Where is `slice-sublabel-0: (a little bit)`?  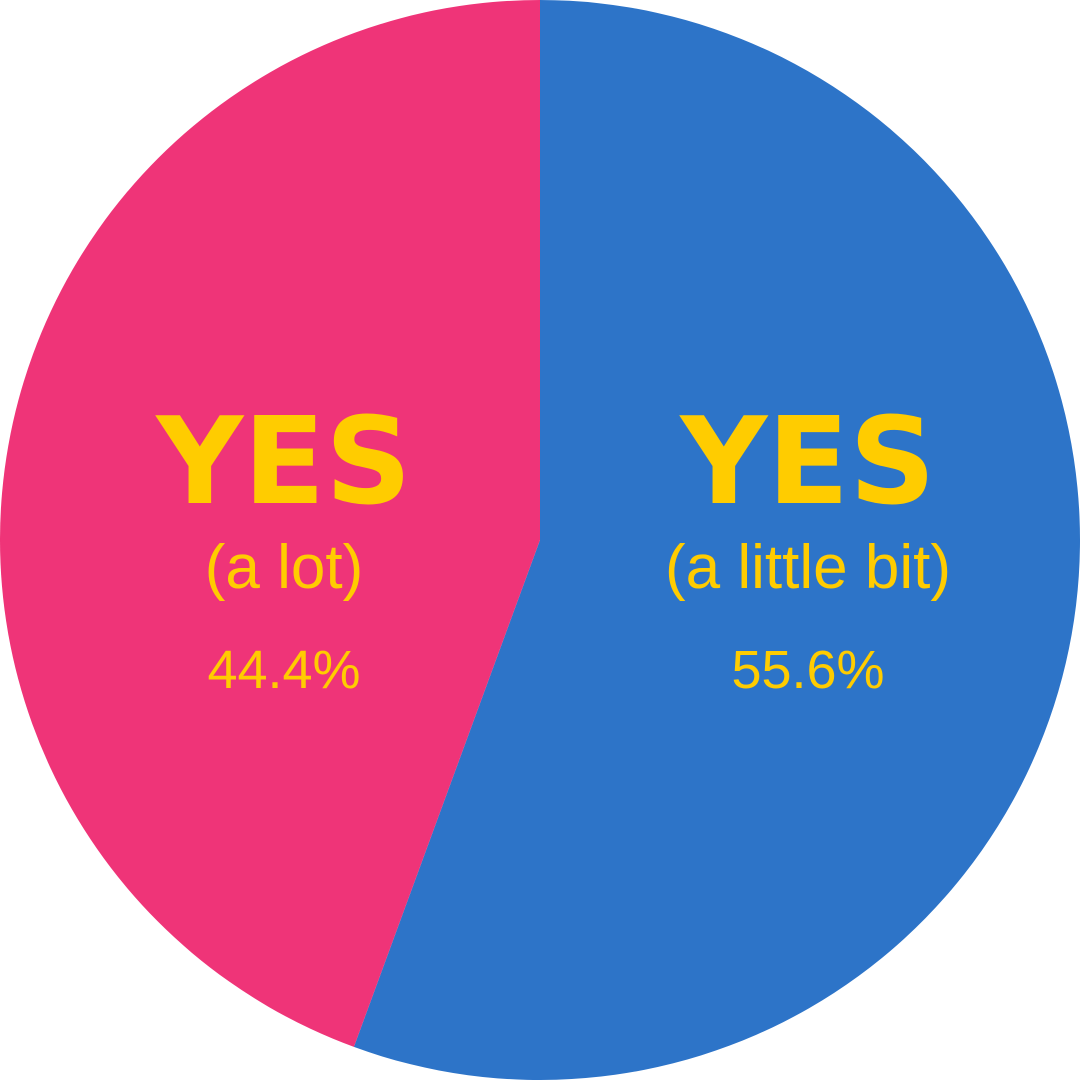 slice-sublabel-0: (a little bit) is located at coordinates (808, 567).